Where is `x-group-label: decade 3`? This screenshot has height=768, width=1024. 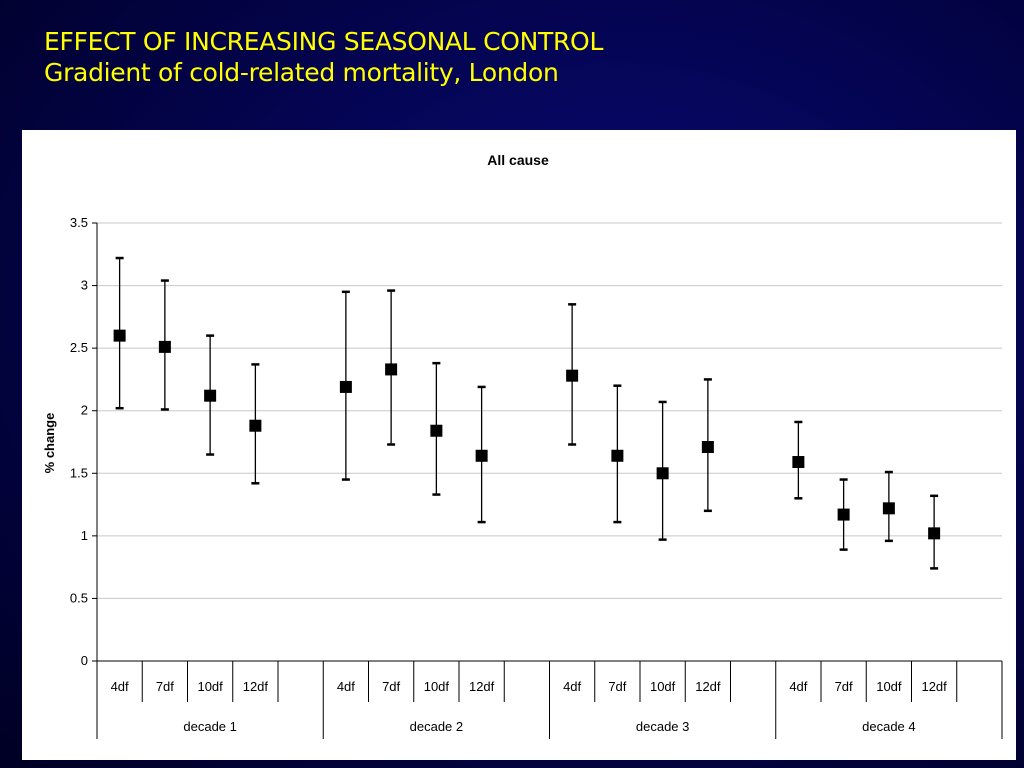 x-group-label: decade 3 is located at coordinates (663, 726).